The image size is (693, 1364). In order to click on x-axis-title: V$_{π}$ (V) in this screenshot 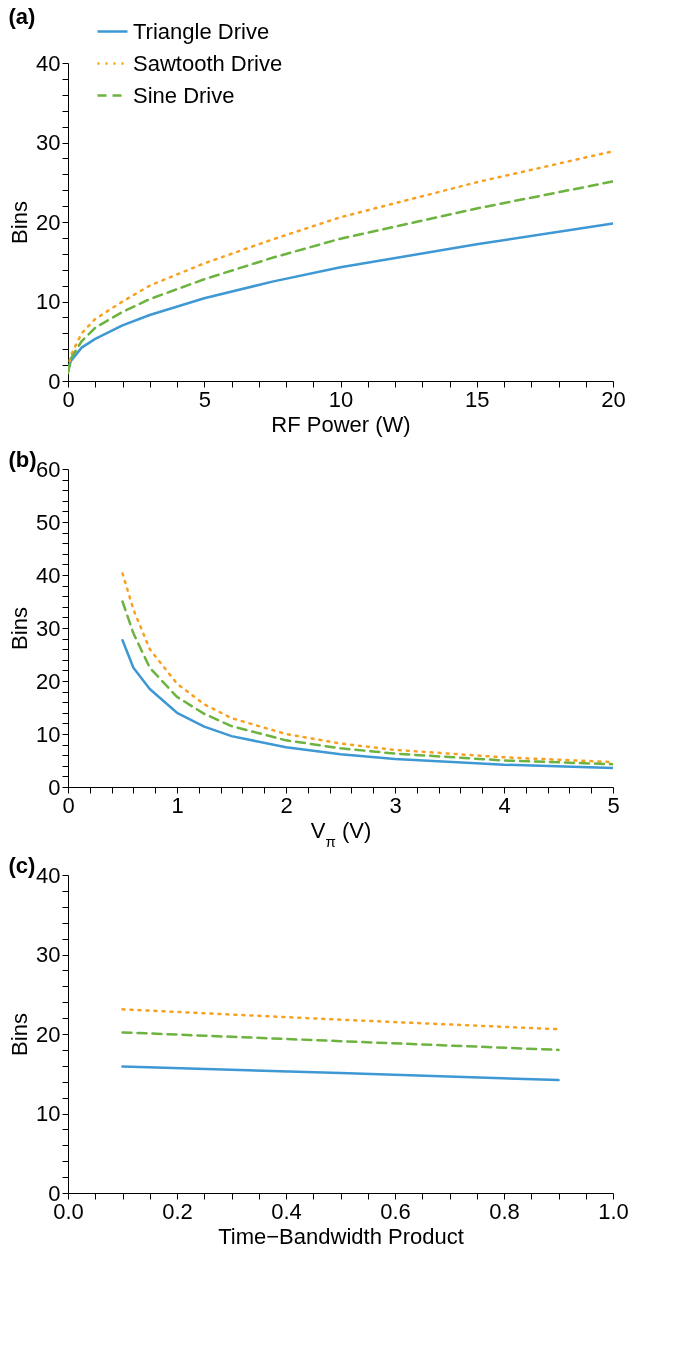, I will do `click(341, 833)`.